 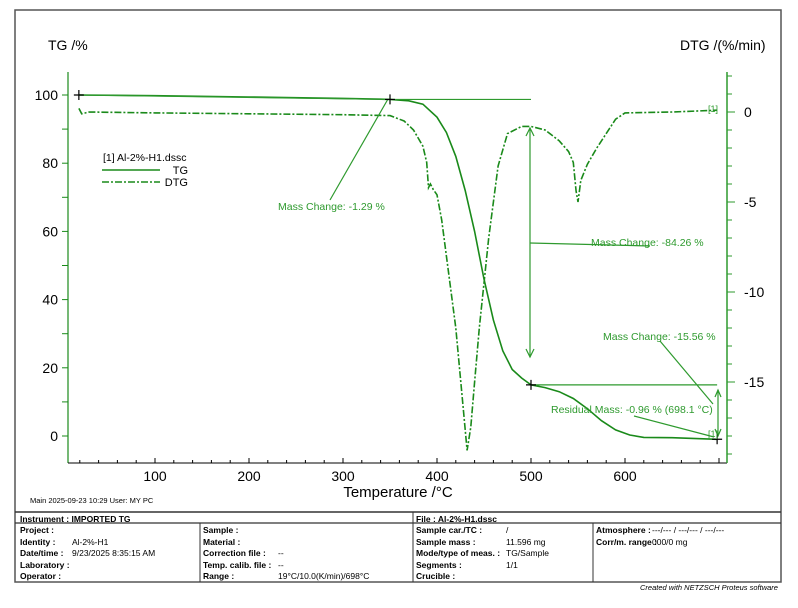 I want to click on legend-dtg-label: DTG, so click(x=176, y=183).